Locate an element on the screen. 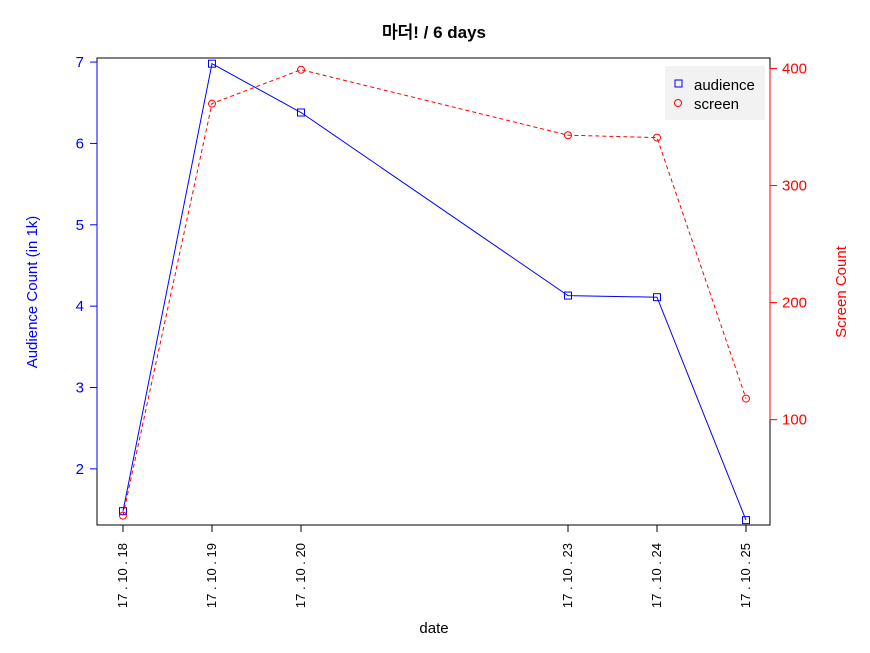 This screenshot has height=653, width=870. x-tick-label: 17 . 10 . 23 is located at coordinates (567, 575).